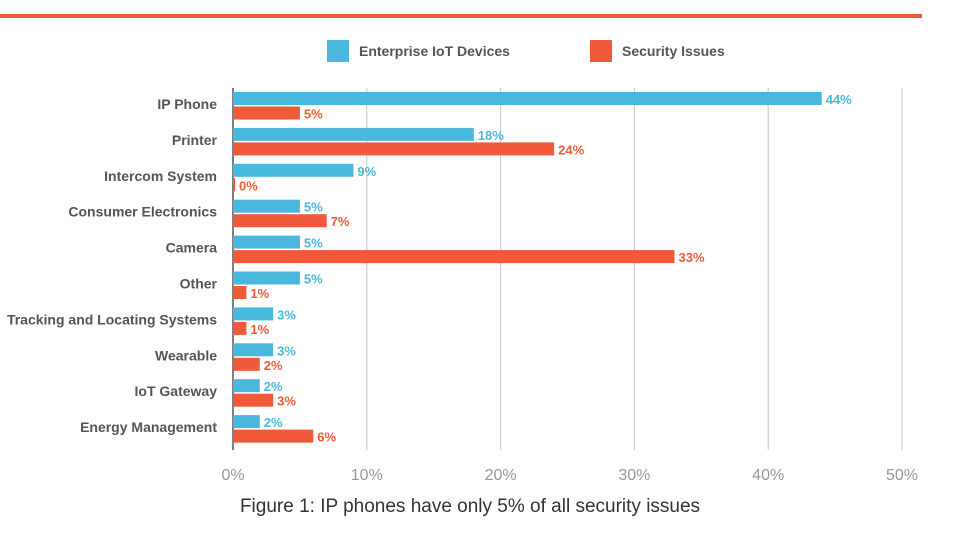 This screenshot has height=533, width=955. I want to click on bar-security-issues-iot-gateway, so click(253, 400).